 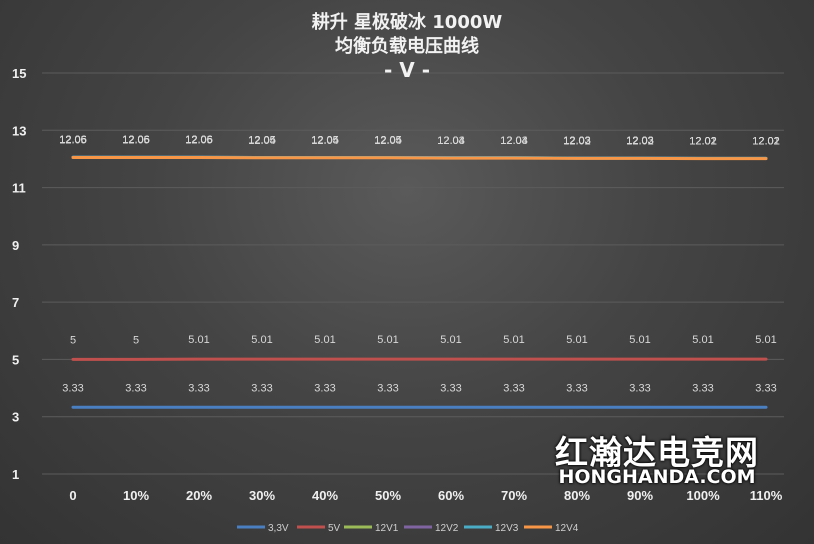 What do you see at coordinates (136, 340) in the screenshot?
I see `data-label-5V-1: 5` at bounding box center [136, 340].